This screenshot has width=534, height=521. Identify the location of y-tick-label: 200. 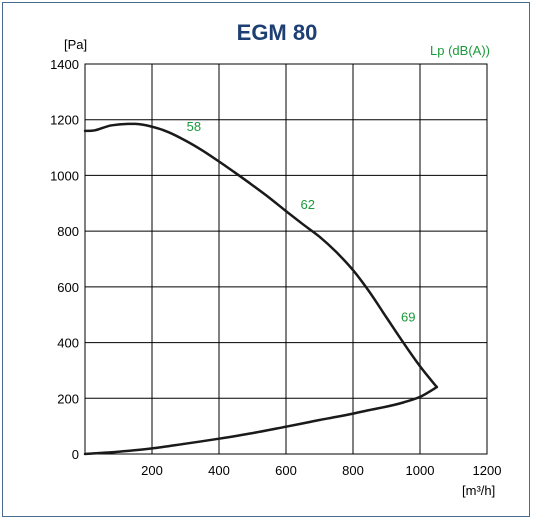
(68, 398).